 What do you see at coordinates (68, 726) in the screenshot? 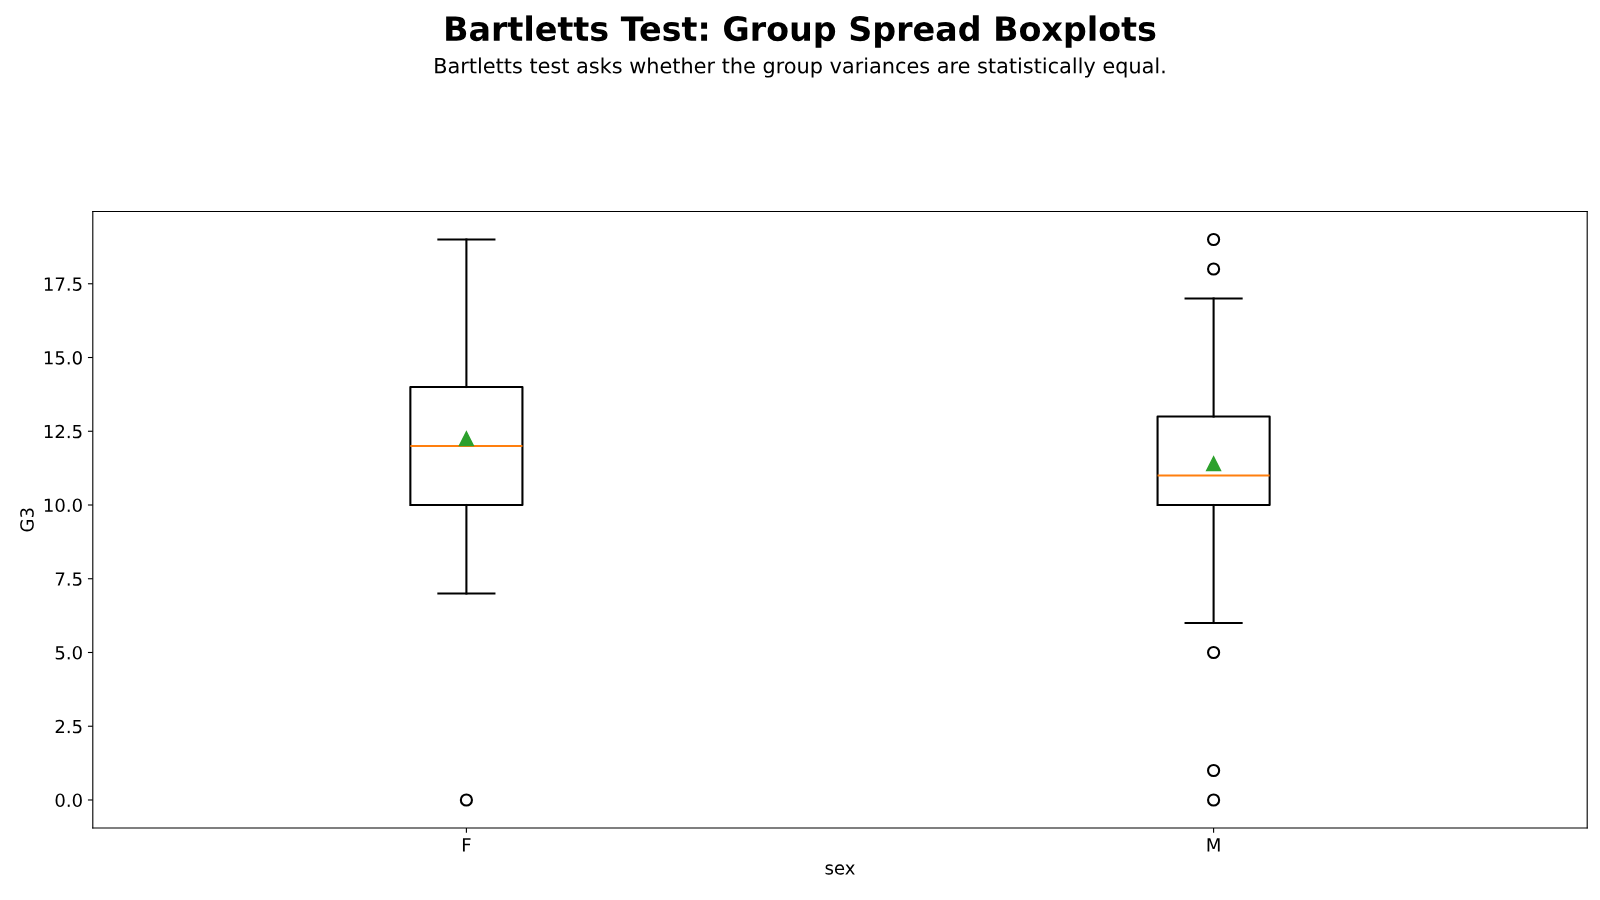
I see `y-tick-label: 2.5` at bounding box center [68, 726].